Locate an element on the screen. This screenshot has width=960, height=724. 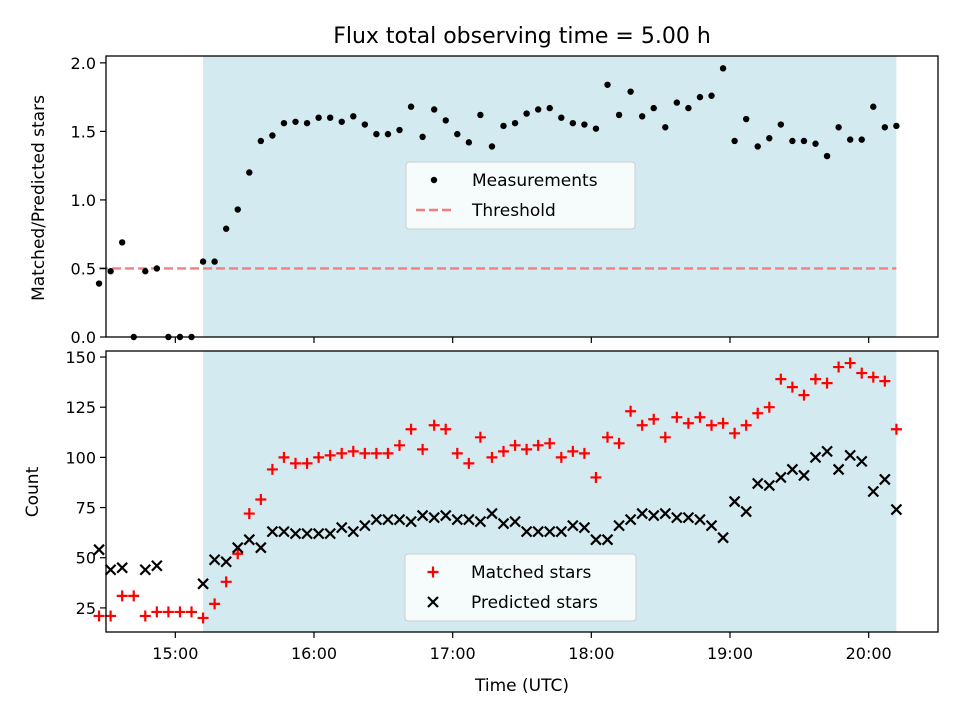
ratio-legend-label: Threshold is located at coordinates (513, 211).